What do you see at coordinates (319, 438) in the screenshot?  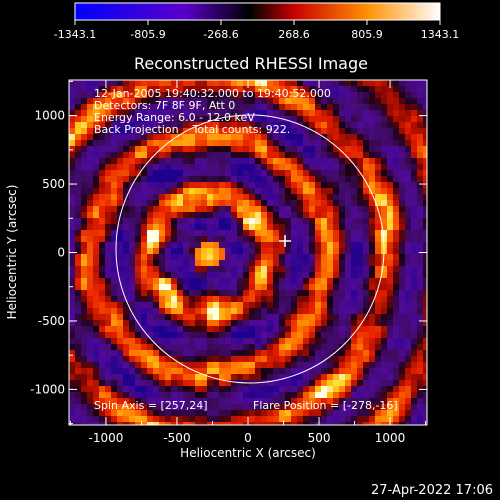 I see `x-tick-label: 500` at bounding box center [319, 438].